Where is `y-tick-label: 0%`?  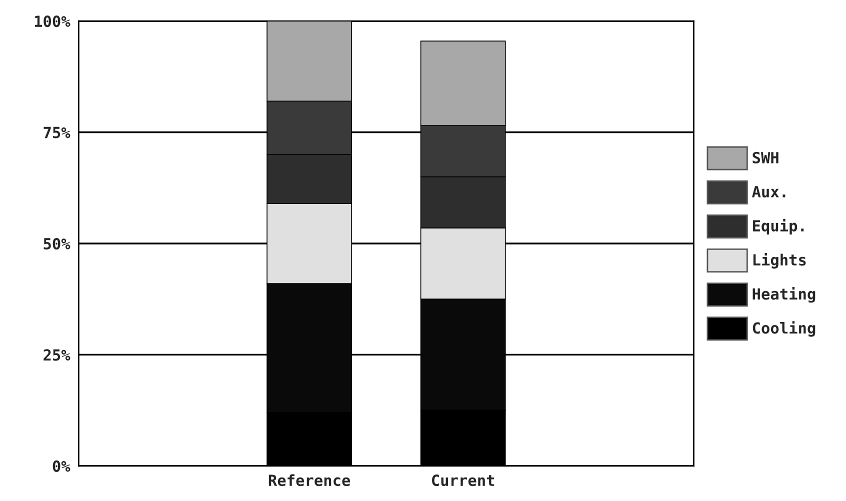
y-tick-label: 0% is located at coordinates (61, 466).